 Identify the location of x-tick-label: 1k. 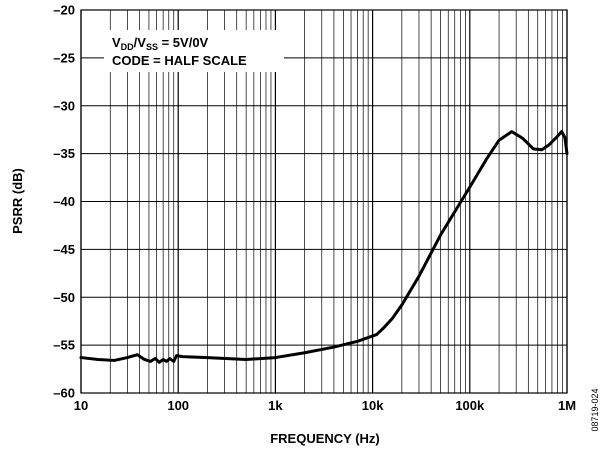
(275, 405).